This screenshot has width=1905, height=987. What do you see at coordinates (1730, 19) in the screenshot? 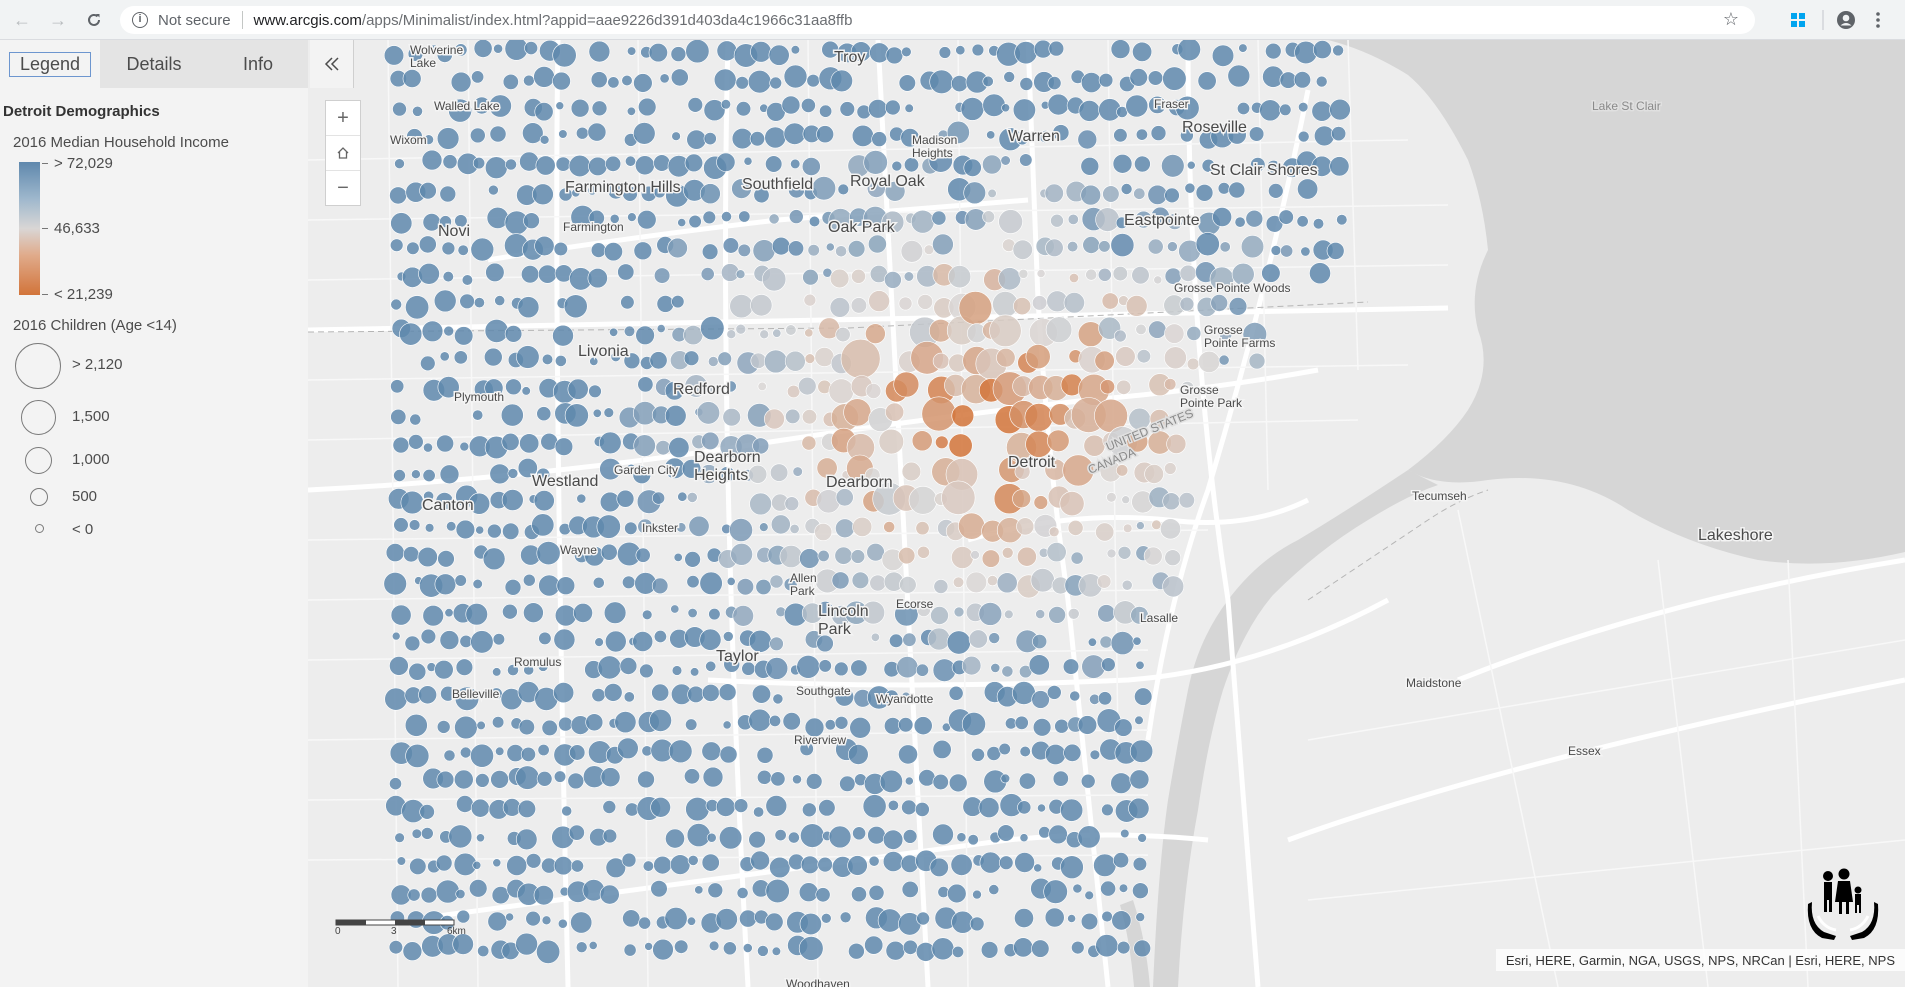
I see `star-icon: ☆` at bounding box center [1730, 19].